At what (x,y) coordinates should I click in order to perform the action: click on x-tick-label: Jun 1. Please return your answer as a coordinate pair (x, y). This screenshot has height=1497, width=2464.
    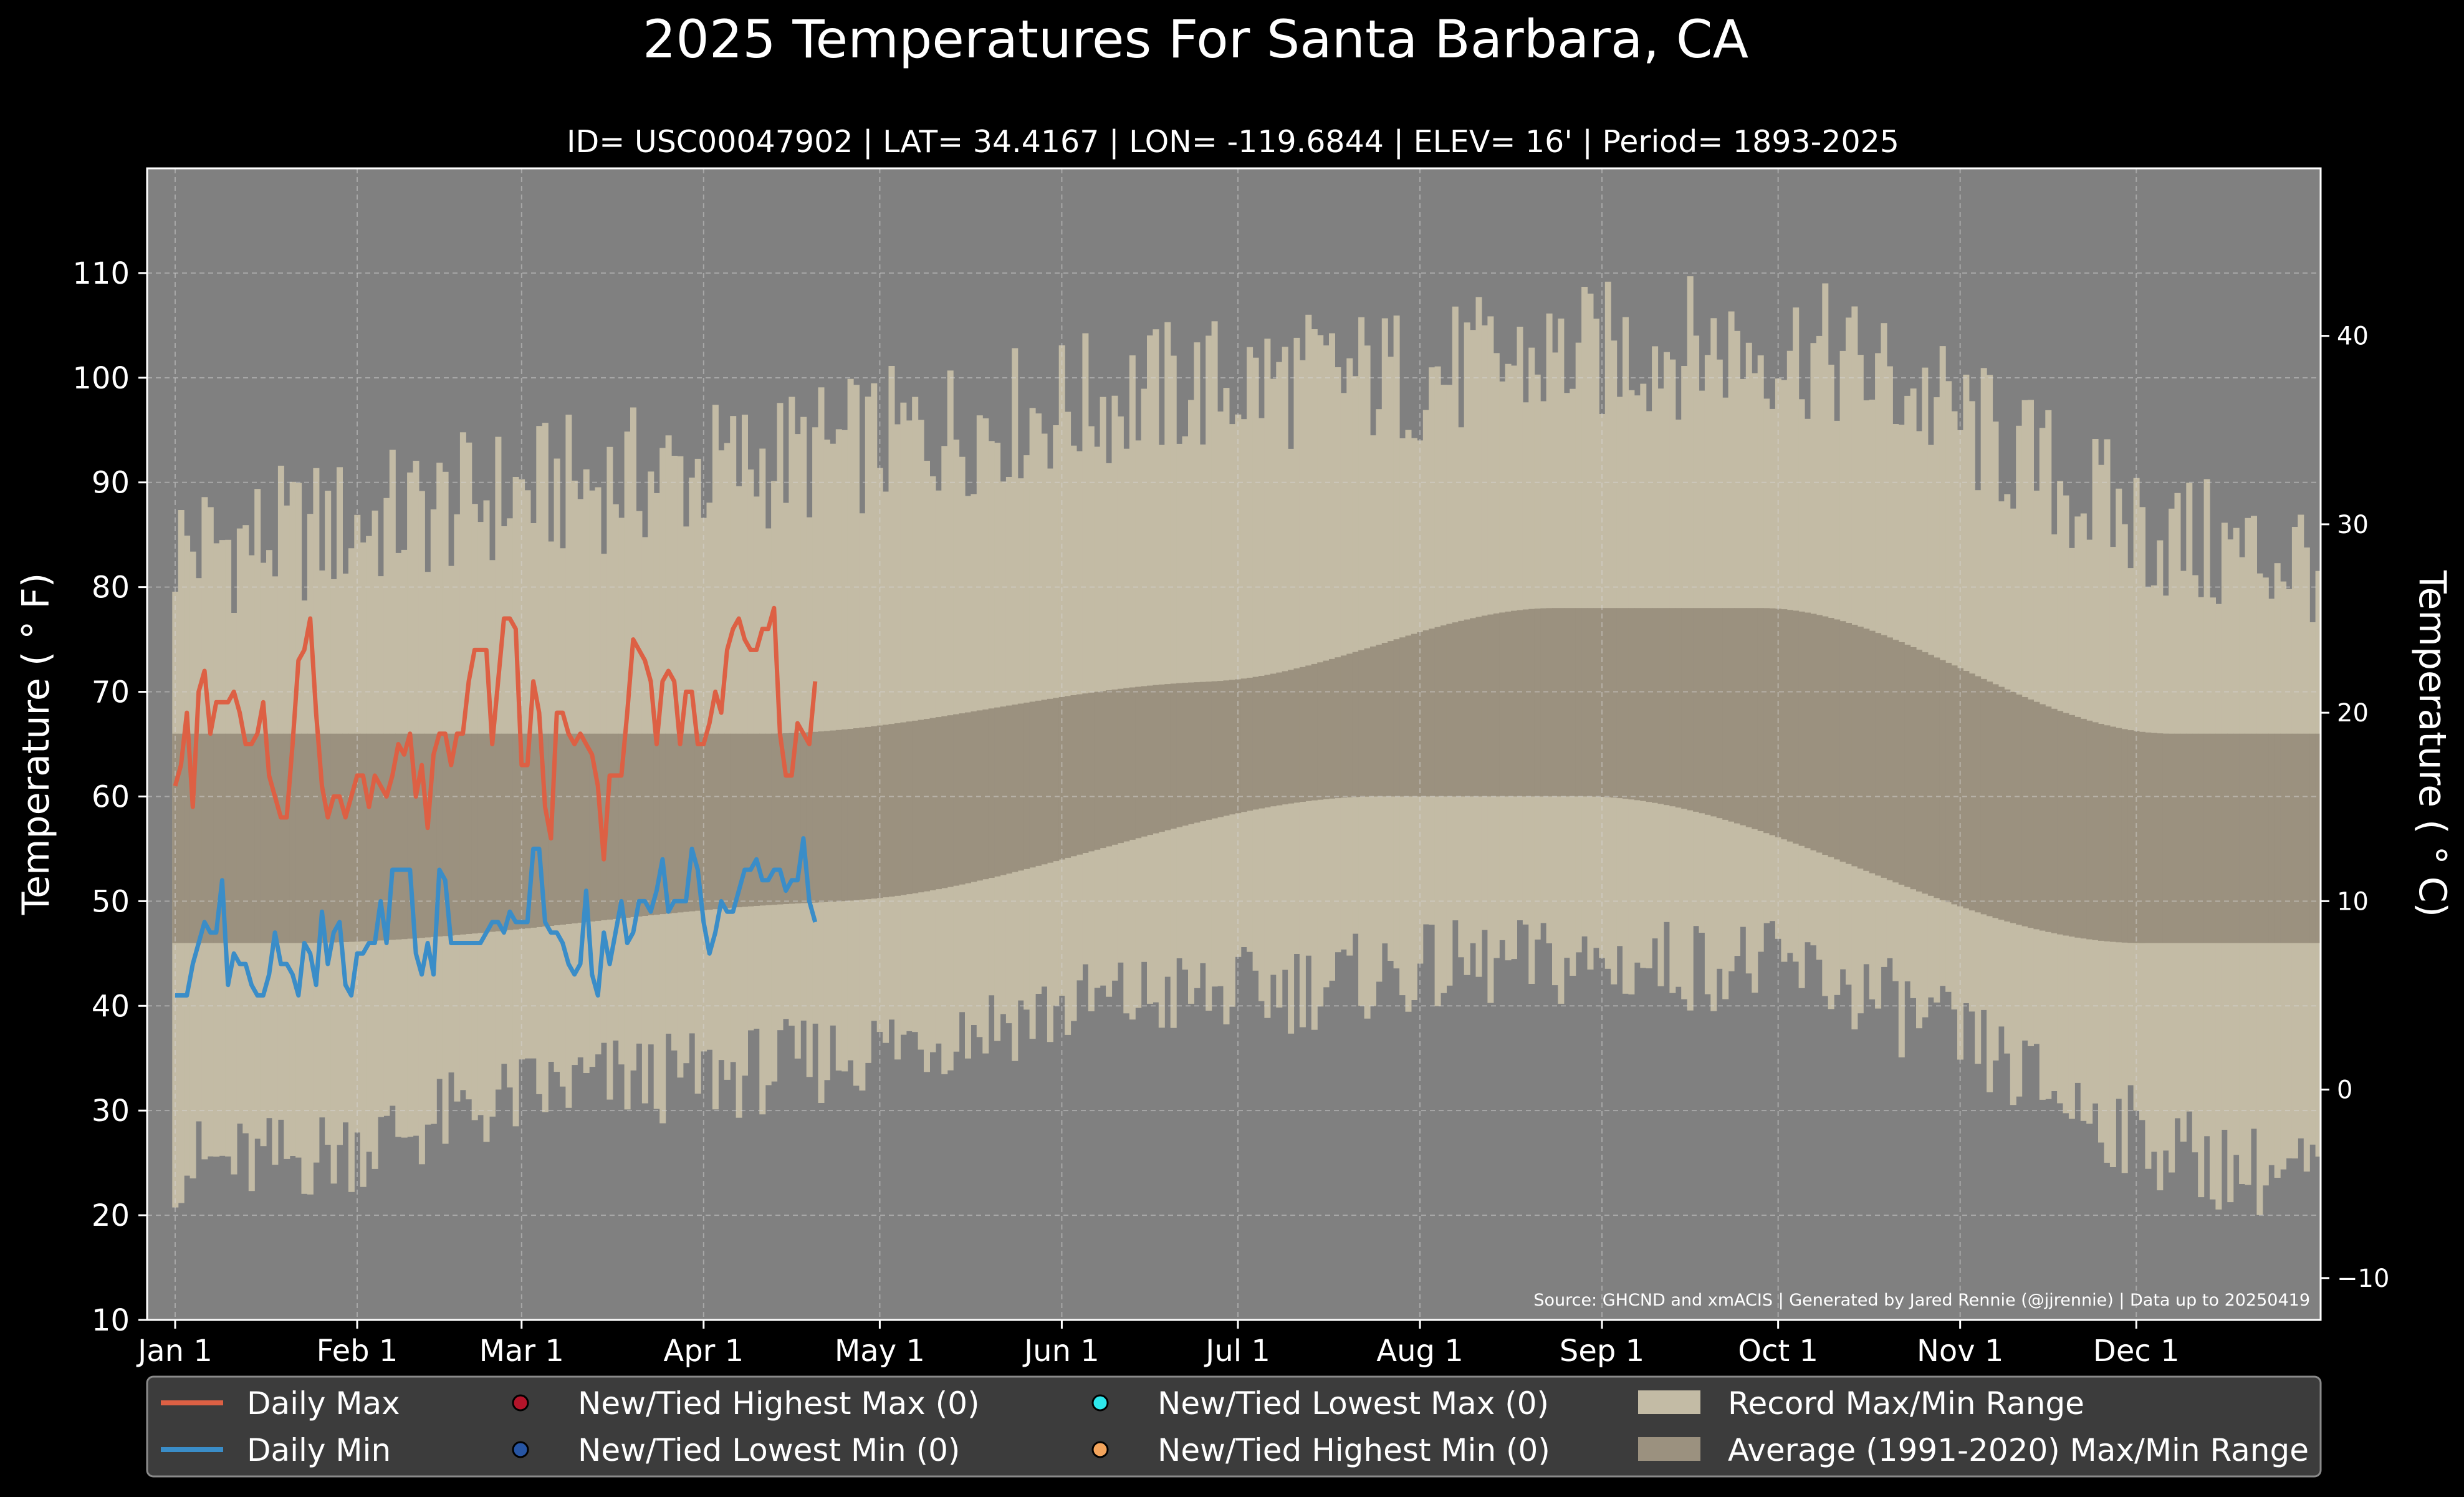
    Looking at the image, I should click on (1061, 1351).